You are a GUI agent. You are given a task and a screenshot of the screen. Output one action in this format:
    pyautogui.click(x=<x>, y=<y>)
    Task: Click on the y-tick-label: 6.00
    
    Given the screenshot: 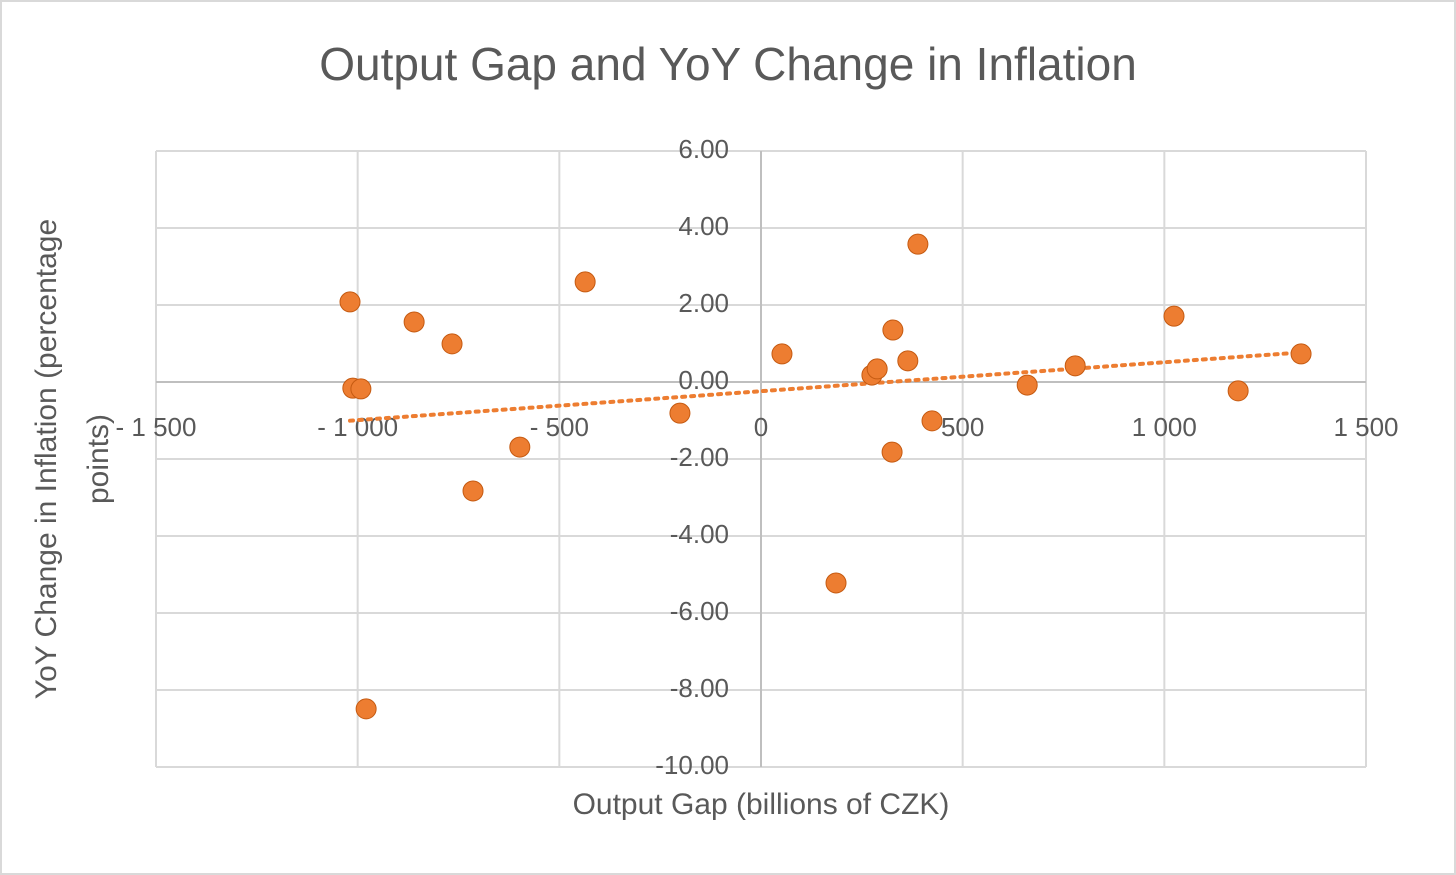 What is the action you would take?
    pyautogui.click(x=703, y=149)
    